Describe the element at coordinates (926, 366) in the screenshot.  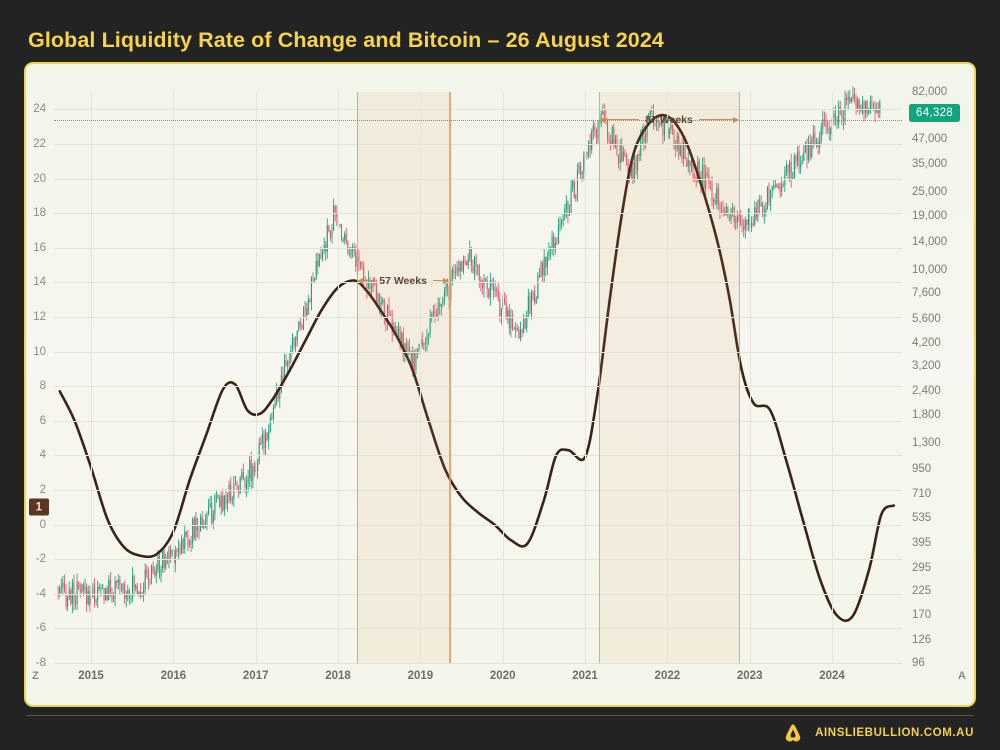
I see `y-axis-right-tick: 3,200` at that location.